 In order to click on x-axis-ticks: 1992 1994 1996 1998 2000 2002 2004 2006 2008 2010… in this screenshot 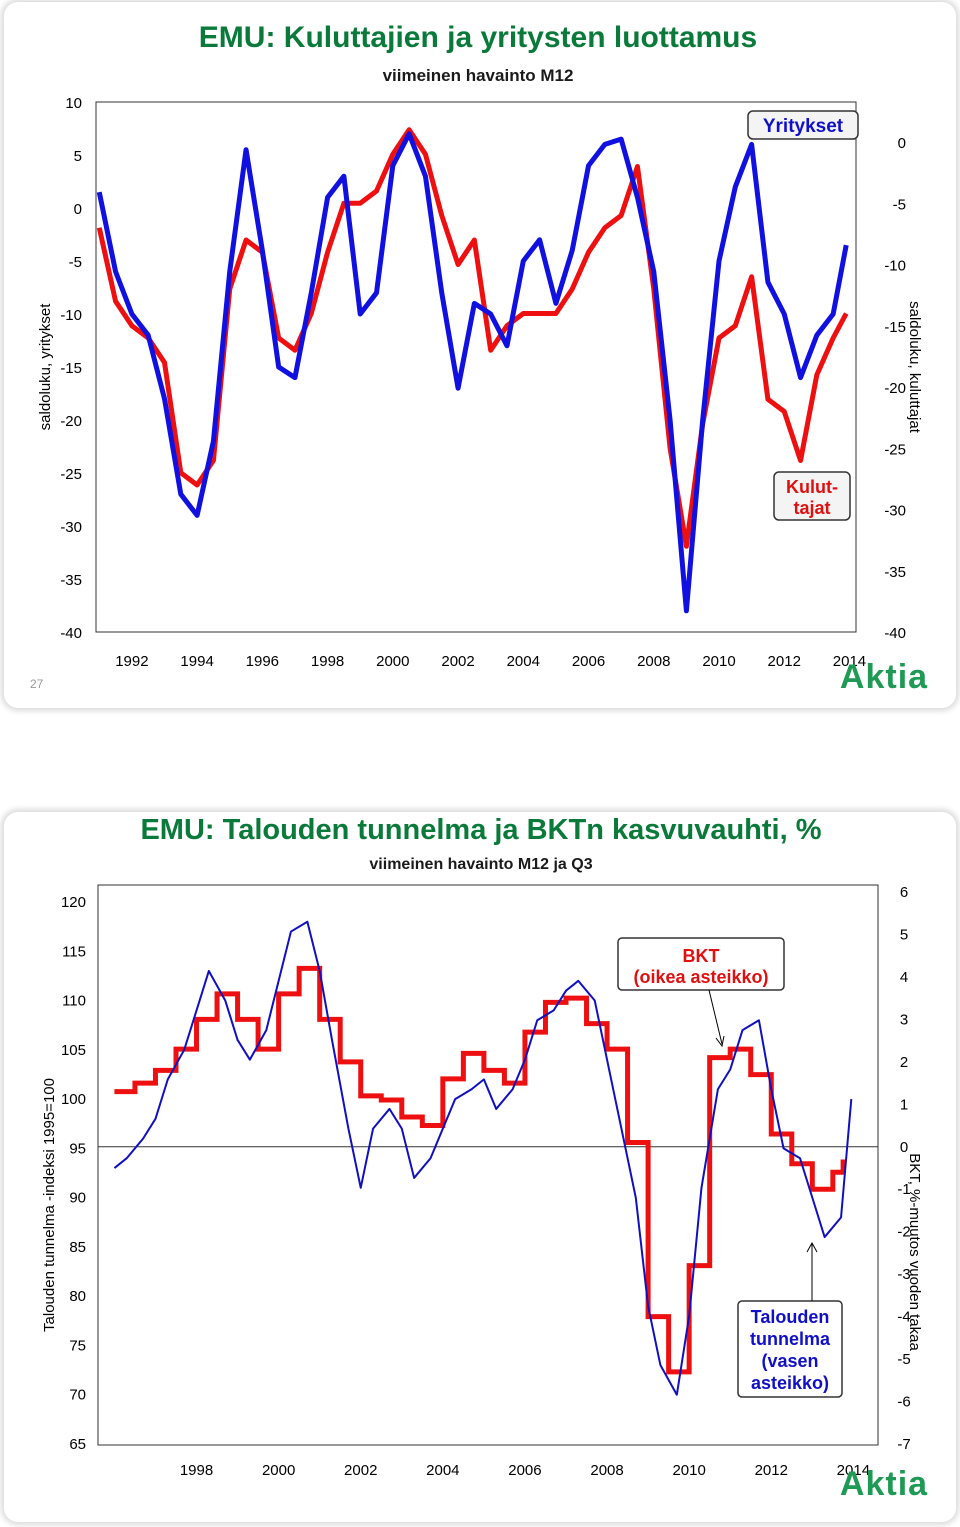, I will do `click(490, 661)`.